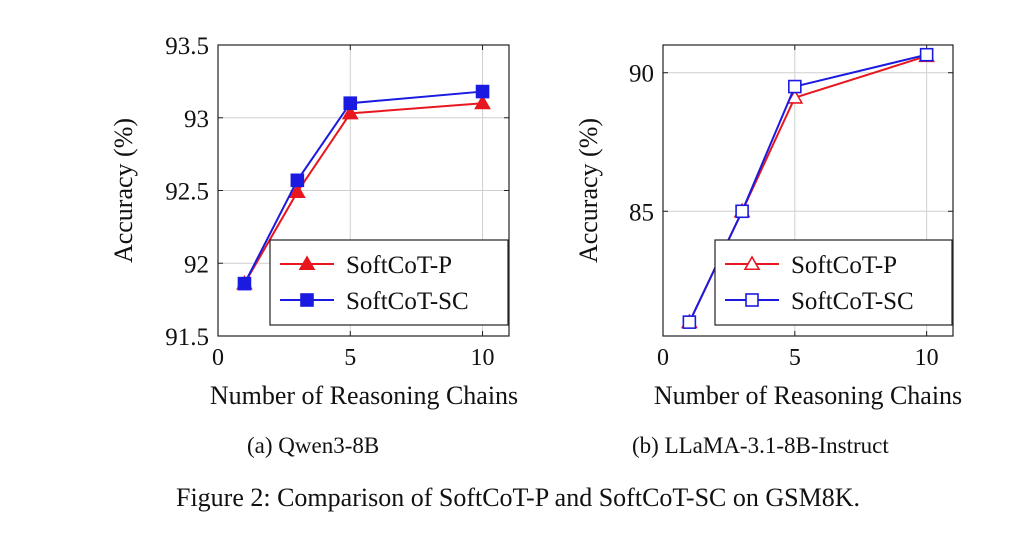 This screenshot has height=546, width=1036. What do you see at coordinates (187, 46) in the screenshot?
I see `y-tick-label: 93.5` at bounding box center [187, 46].